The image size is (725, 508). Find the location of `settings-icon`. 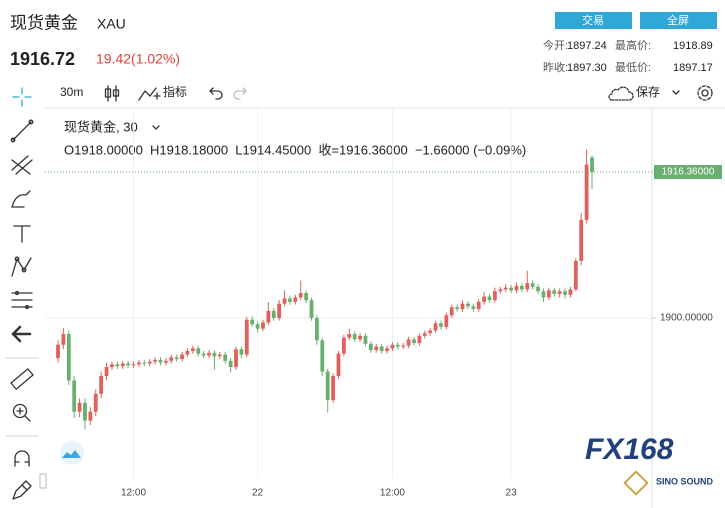

settings-icon is located at coordinates (705, 93).